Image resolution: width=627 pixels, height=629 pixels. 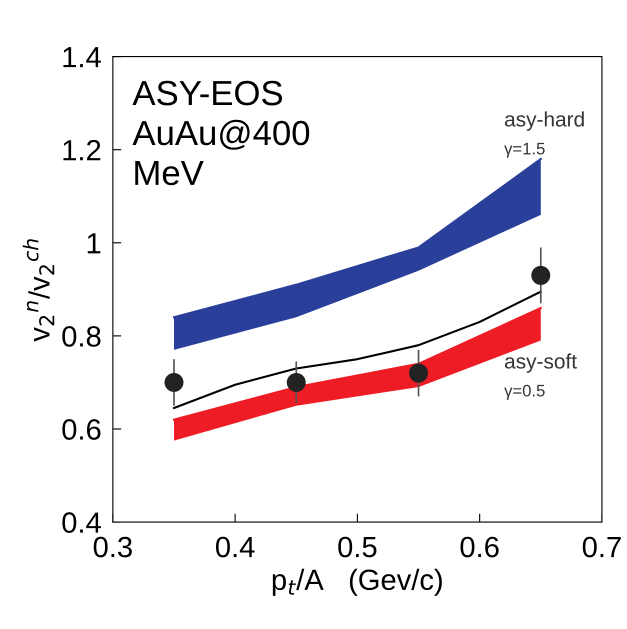 I want to click on annotation: γ=1.5, so click(x=524, y=150).